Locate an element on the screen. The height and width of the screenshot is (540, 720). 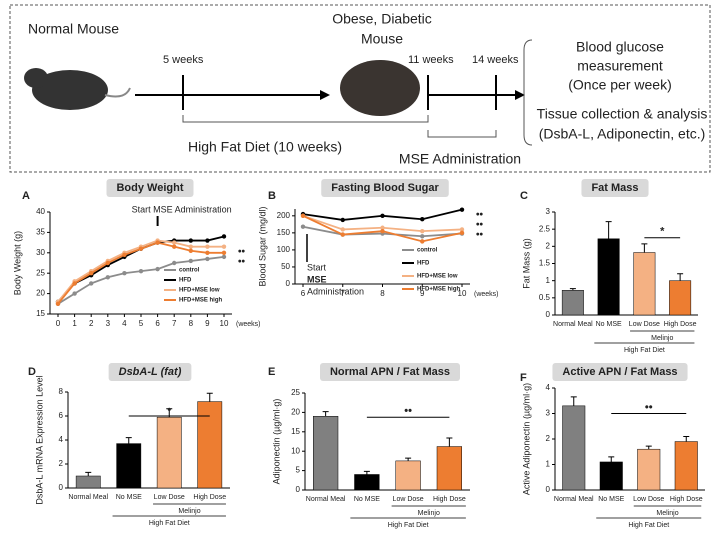
y-tick-label: 15 is located at coordinates (40, 313).